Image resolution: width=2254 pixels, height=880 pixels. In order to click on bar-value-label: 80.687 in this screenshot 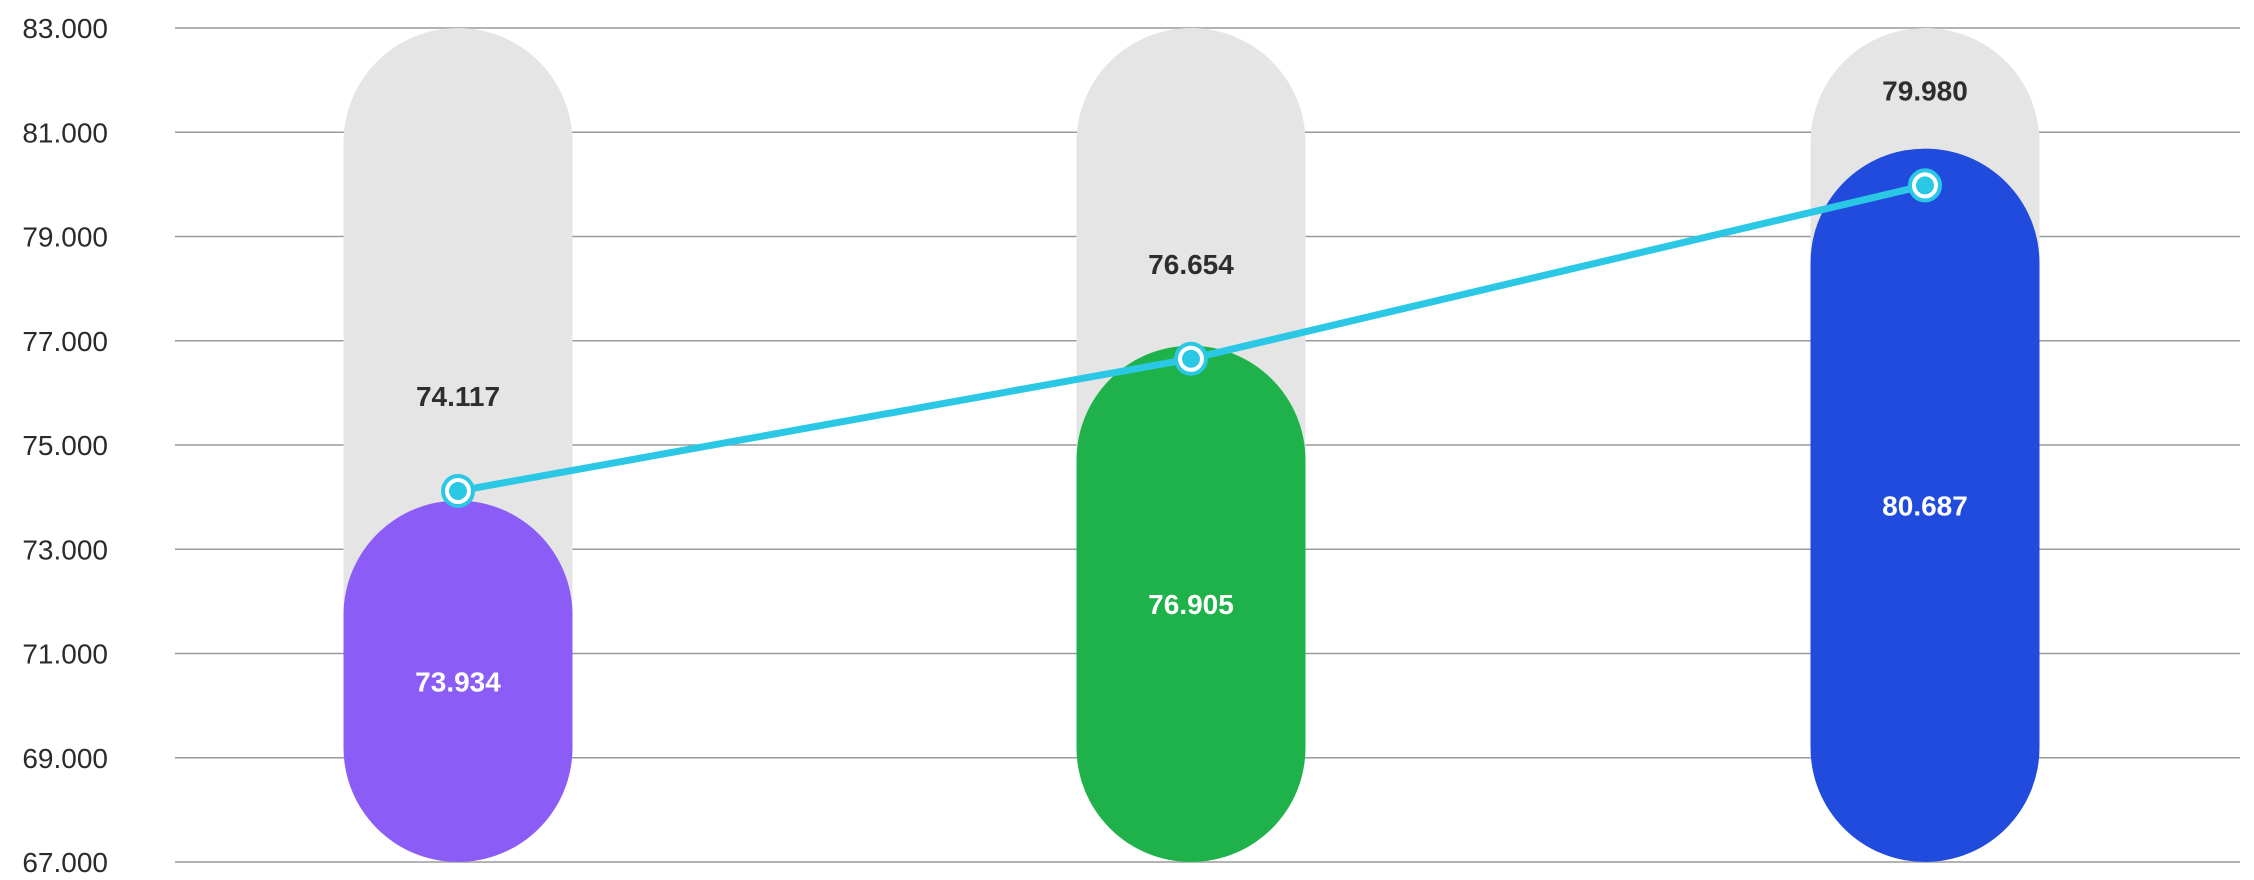, I will do `click(1925, 505)`.